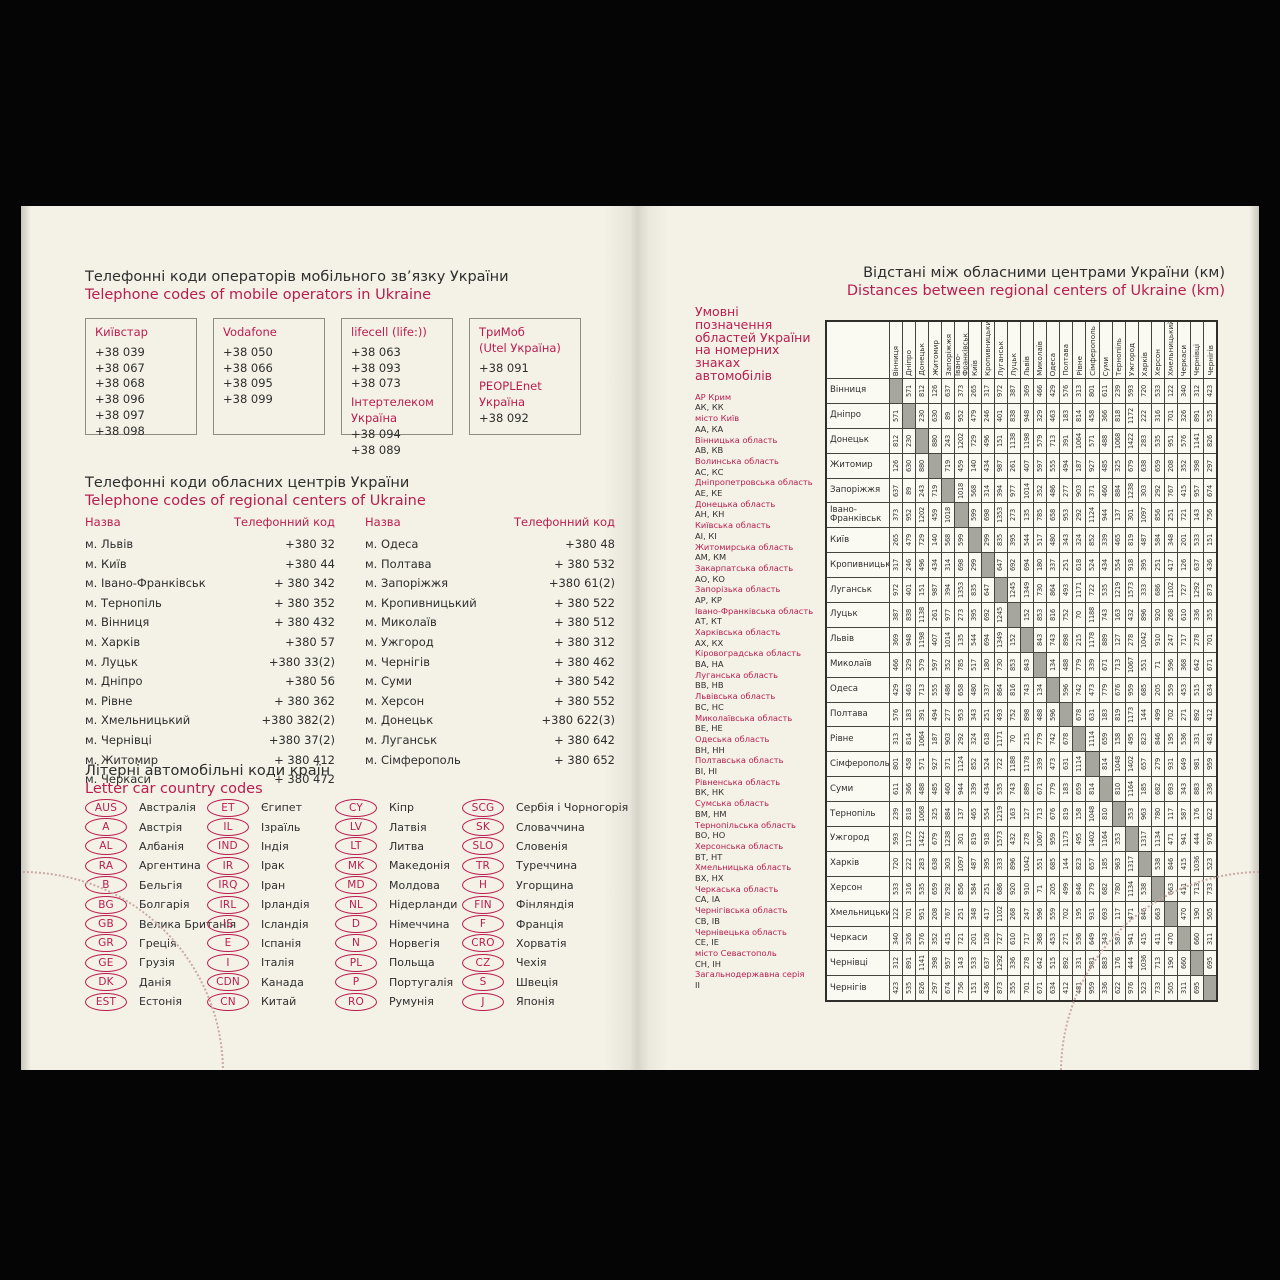 The height and width of the screenshot is (1280, 1280). I want to click on distance-value: 480, so click(1052, 540).